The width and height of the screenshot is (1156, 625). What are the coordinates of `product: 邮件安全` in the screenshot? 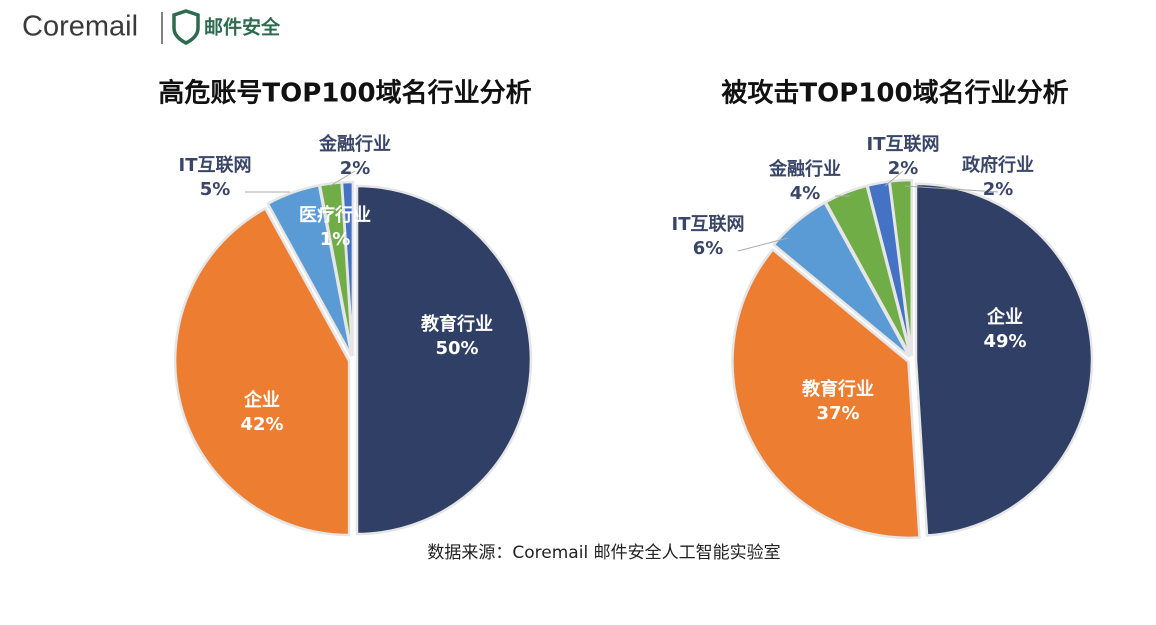 It's located at (242, 27).